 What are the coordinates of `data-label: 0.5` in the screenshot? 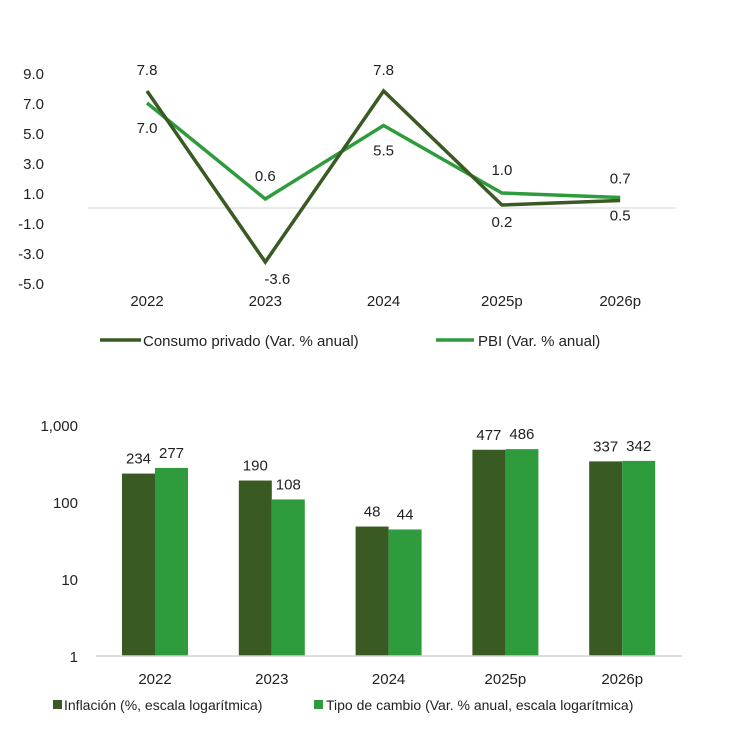 It's located at (620, 216).